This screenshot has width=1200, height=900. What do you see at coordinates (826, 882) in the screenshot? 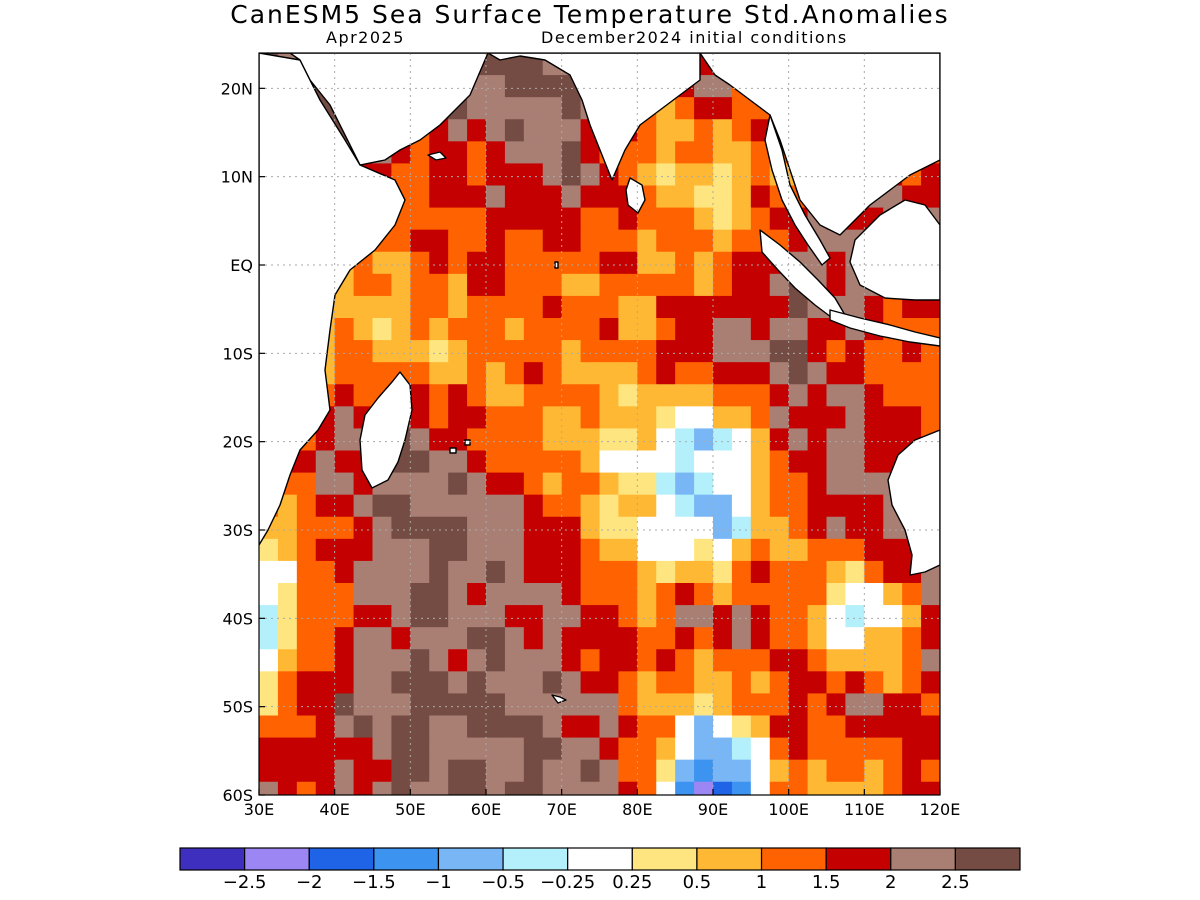
I see `colorbar-label: 1.5` at bounding box center [826, 882].